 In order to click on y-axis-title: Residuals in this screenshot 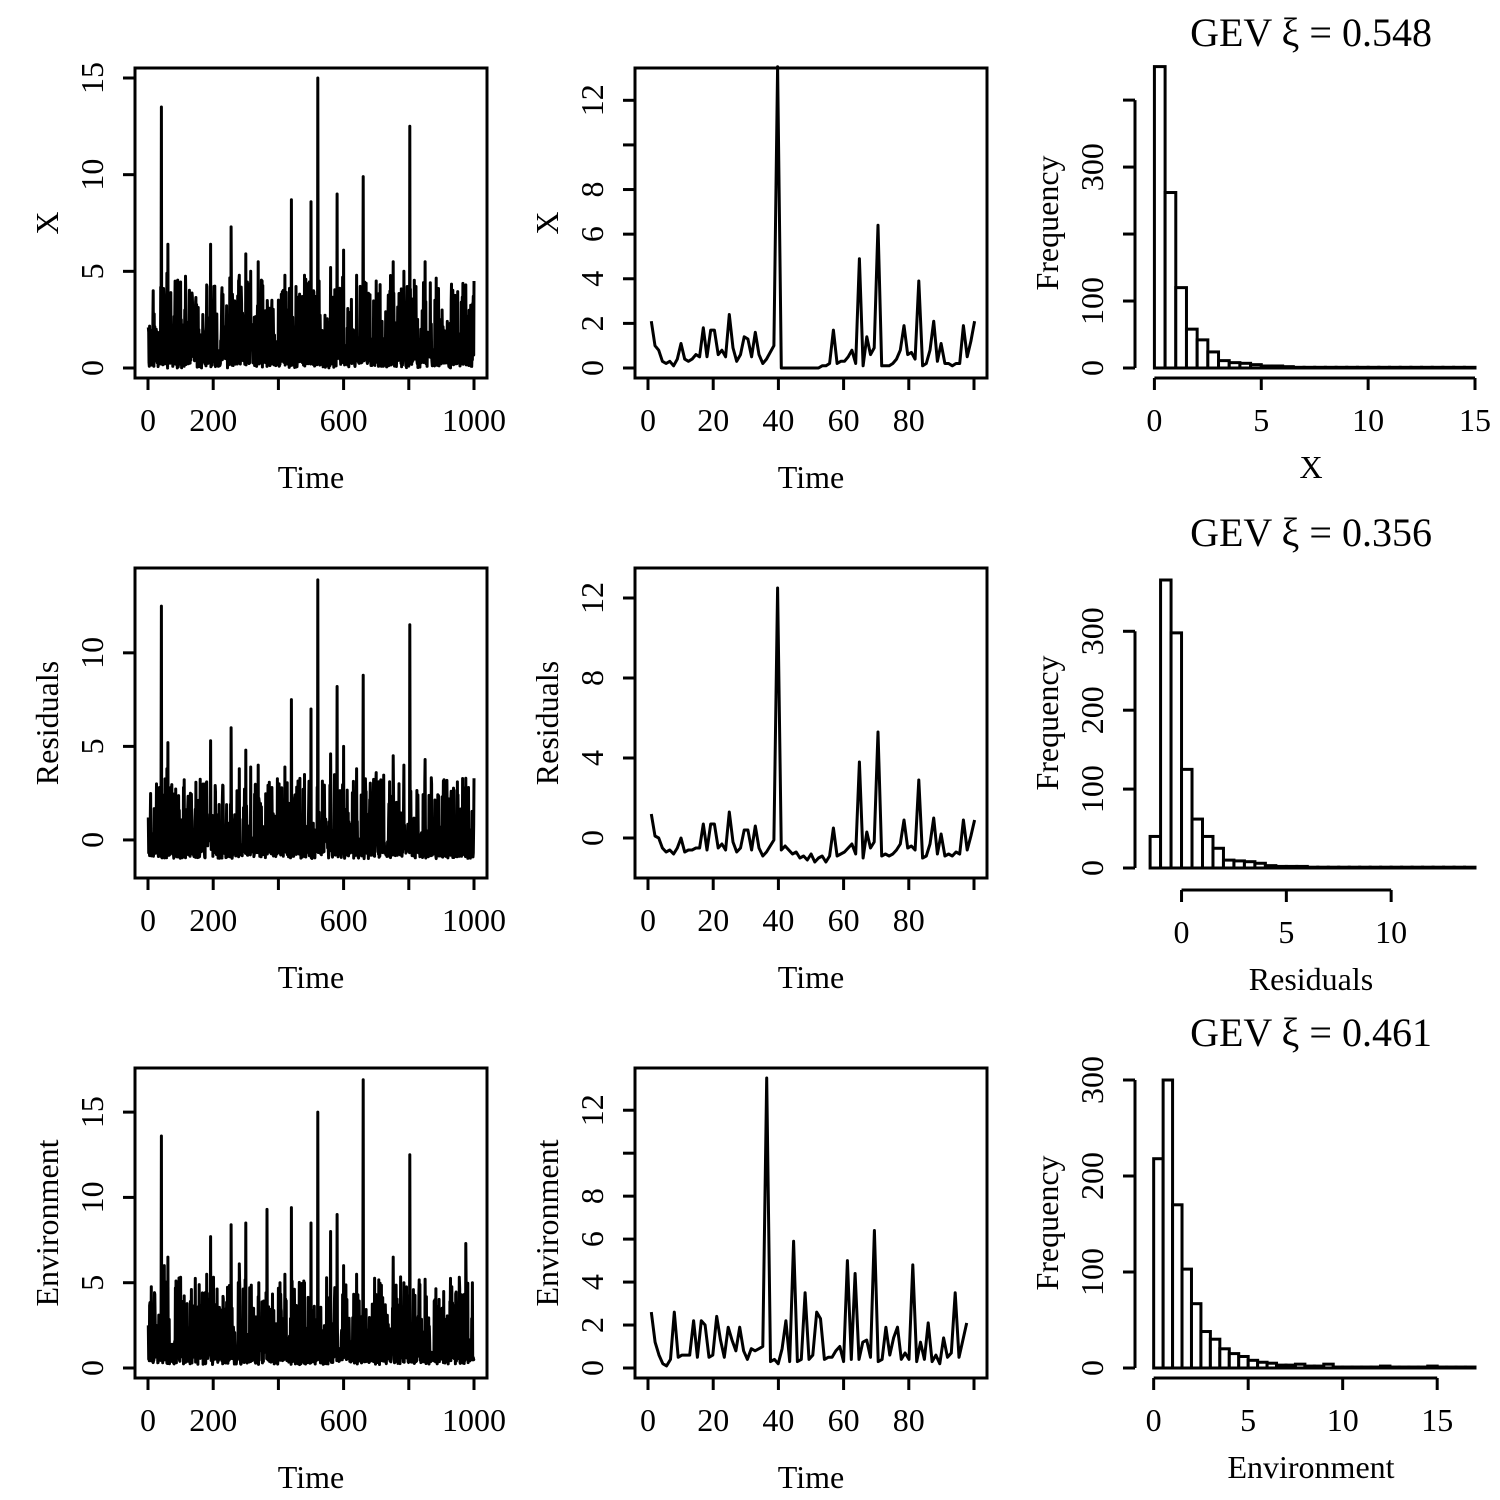, I will do `click(47, 723)`.